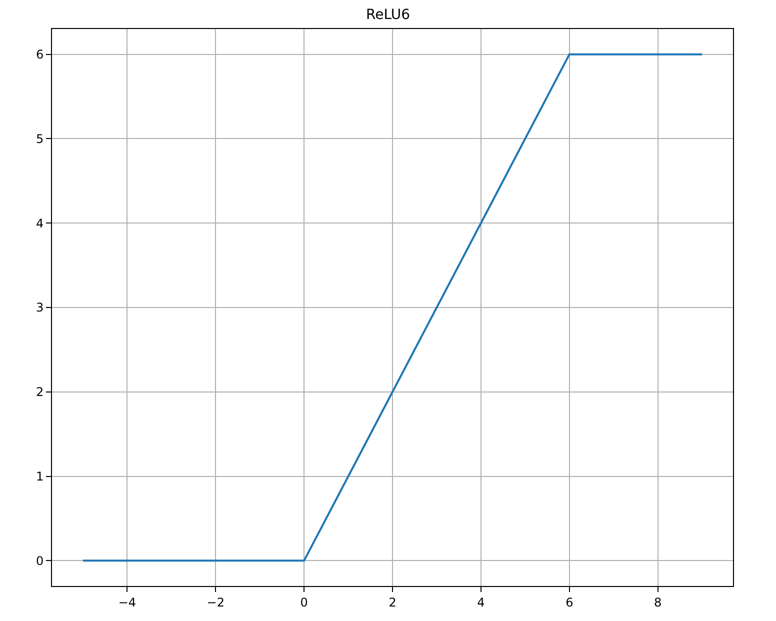 The width and height of the screenshot is (776, 621). Describe the element at coordinates (570, 602) in the screenshot. I see `x-tick-label: 6` at that location.